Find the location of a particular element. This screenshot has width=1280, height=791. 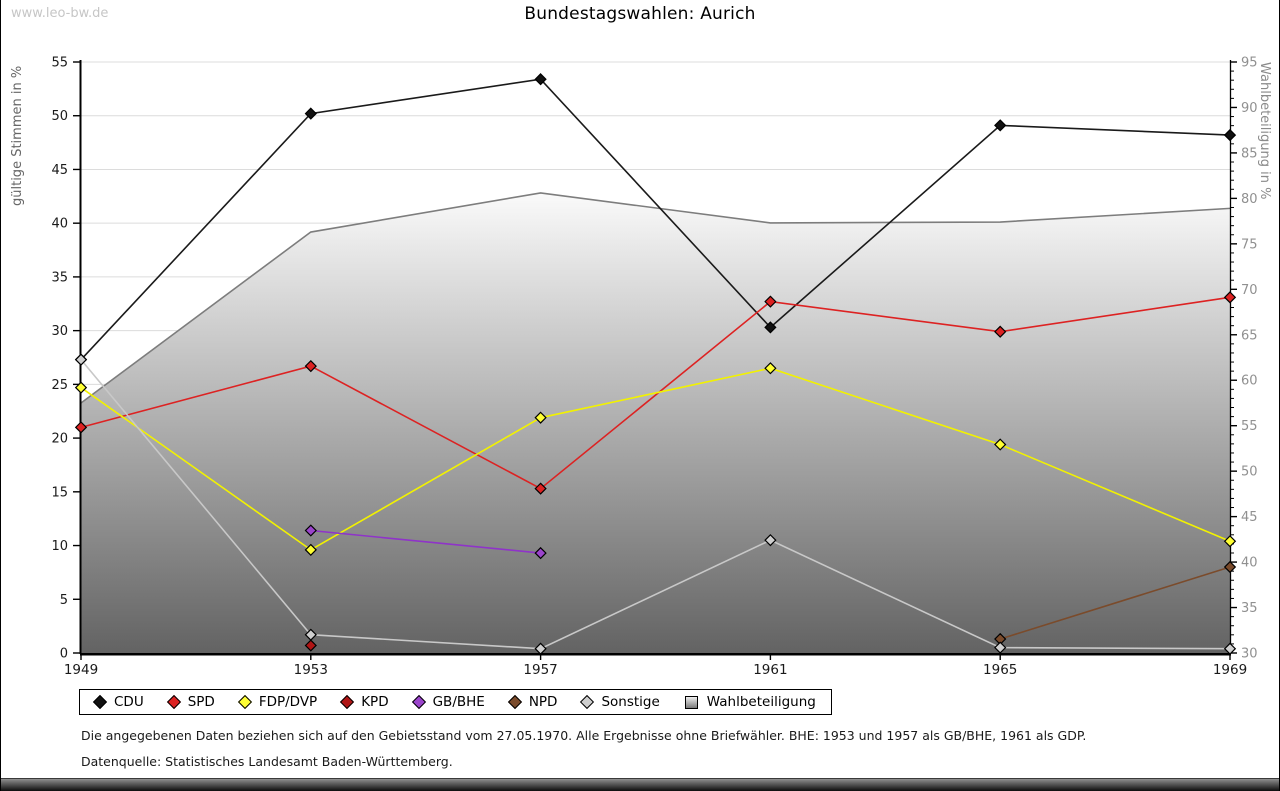

legend-item-cdu: CDU is located at coordinates (118, 702).